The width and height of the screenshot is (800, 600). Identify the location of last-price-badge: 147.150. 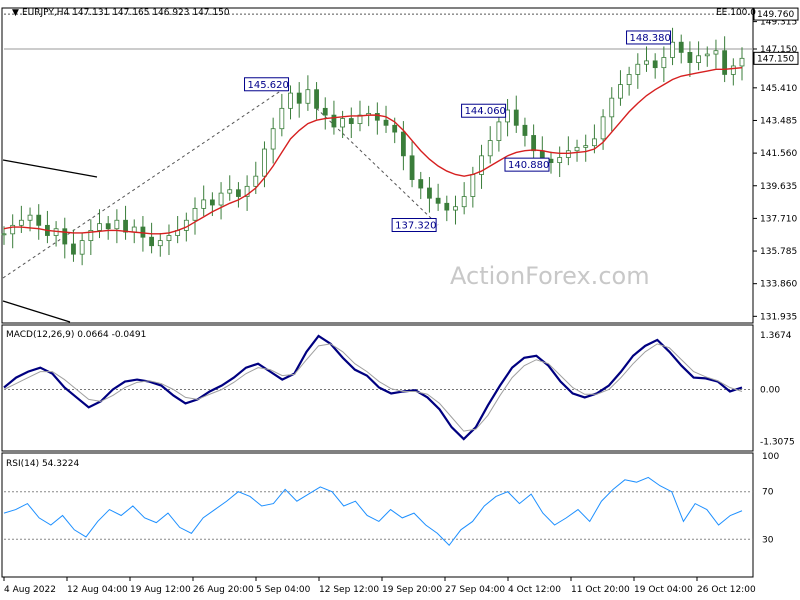
(776, 58).